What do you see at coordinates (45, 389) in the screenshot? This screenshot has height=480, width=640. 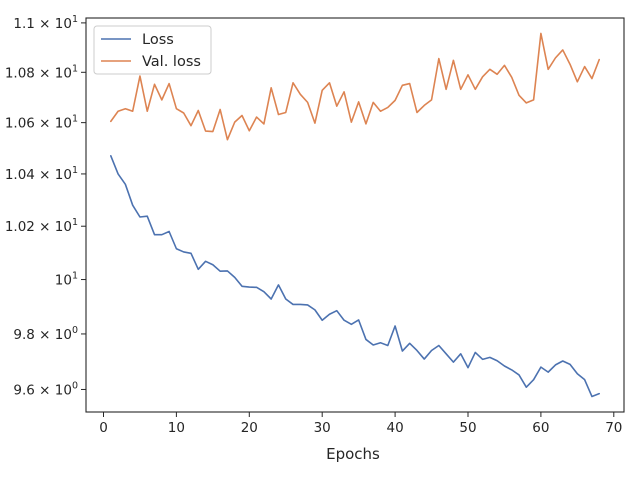 I see `y-tick-label: 9.6 × 100` at bounding box center [45, 389].